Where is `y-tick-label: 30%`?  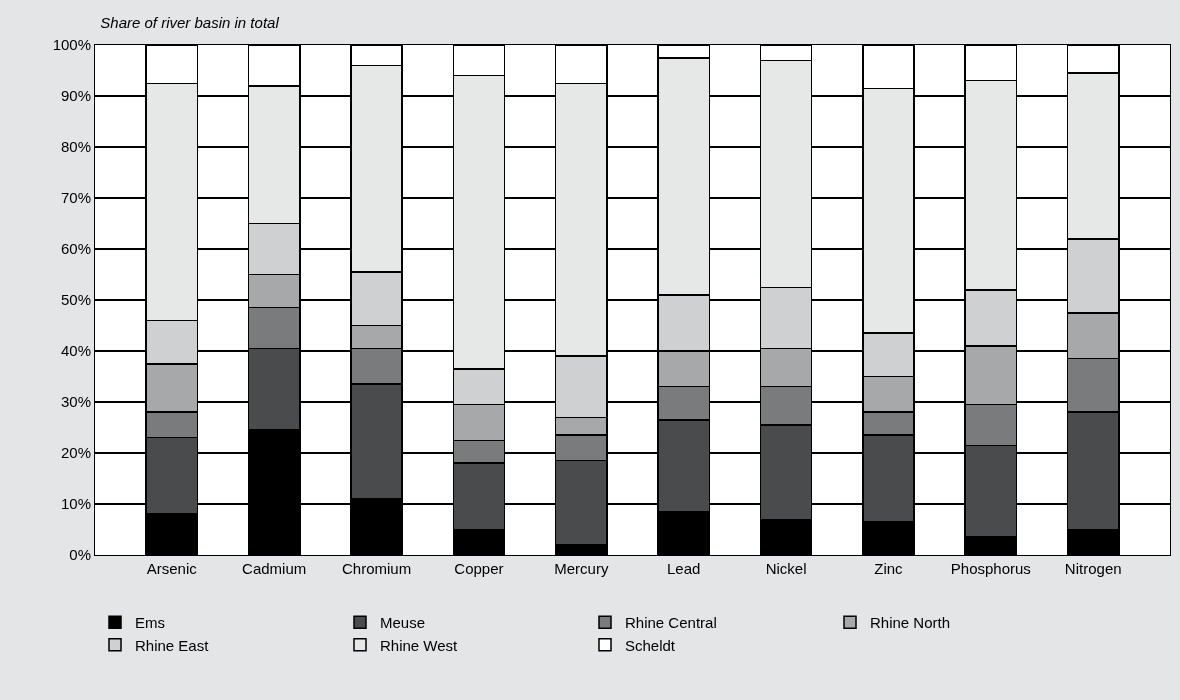
y-tick-label: 30% is located at coordinates (75, 402).